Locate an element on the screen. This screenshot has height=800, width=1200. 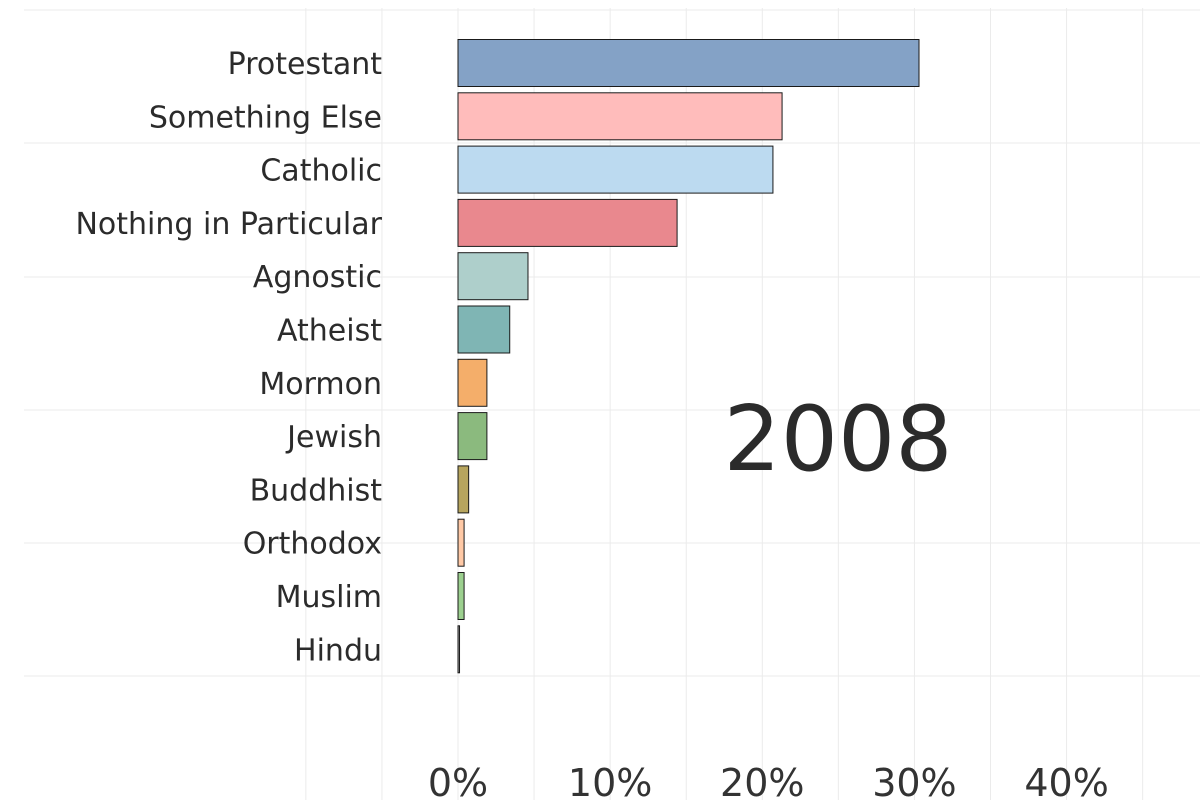
x-axis-tick-labels: 0% 10% 20% 30% 40% is located at coordinates (768, 780).